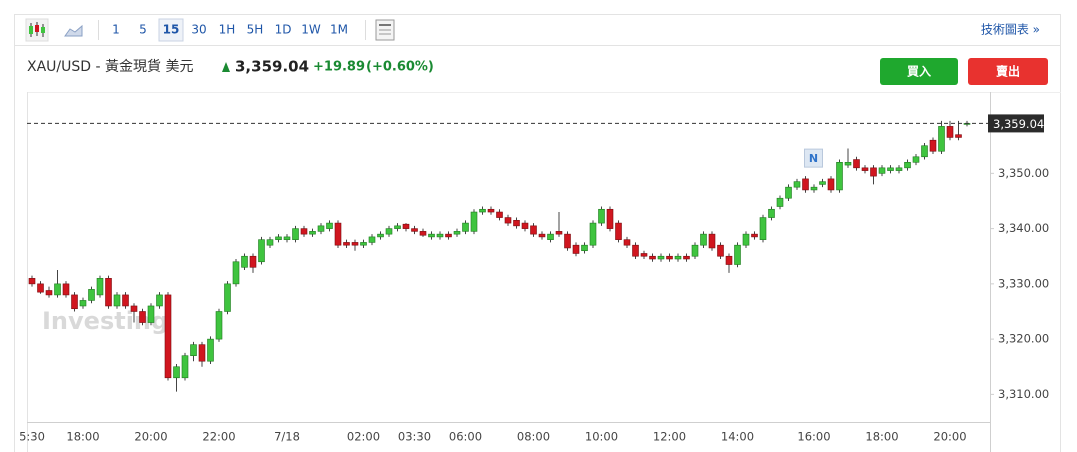 The width and height of the screenshot is (1077, 452). Describe the element at coordinates (105, 321) in the screenshot. I see `watermark: Investing` at that location.